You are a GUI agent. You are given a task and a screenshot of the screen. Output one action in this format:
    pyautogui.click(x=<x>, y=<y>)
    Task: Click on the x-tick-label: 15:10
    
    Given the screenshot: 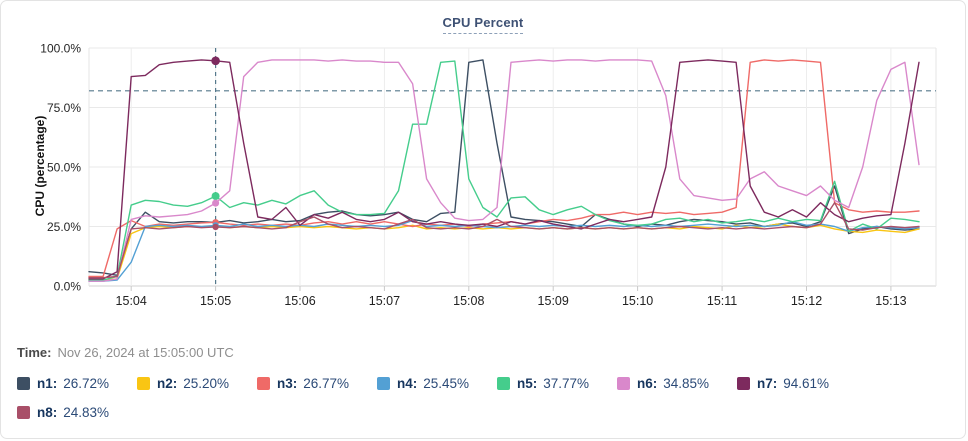 What is the action you would take?
    pyautogui.click(x=637, y=301)
    